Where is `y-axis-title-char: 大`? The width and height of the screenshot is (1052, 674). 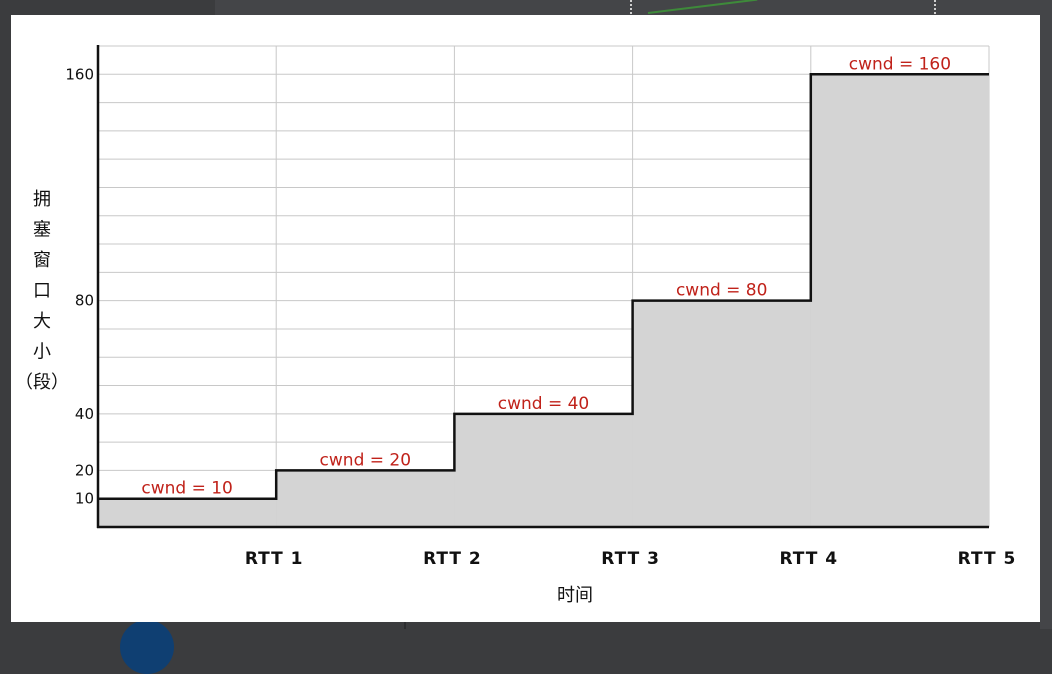 y-axis-title-char: 大 is located at coordinates (42, 321).